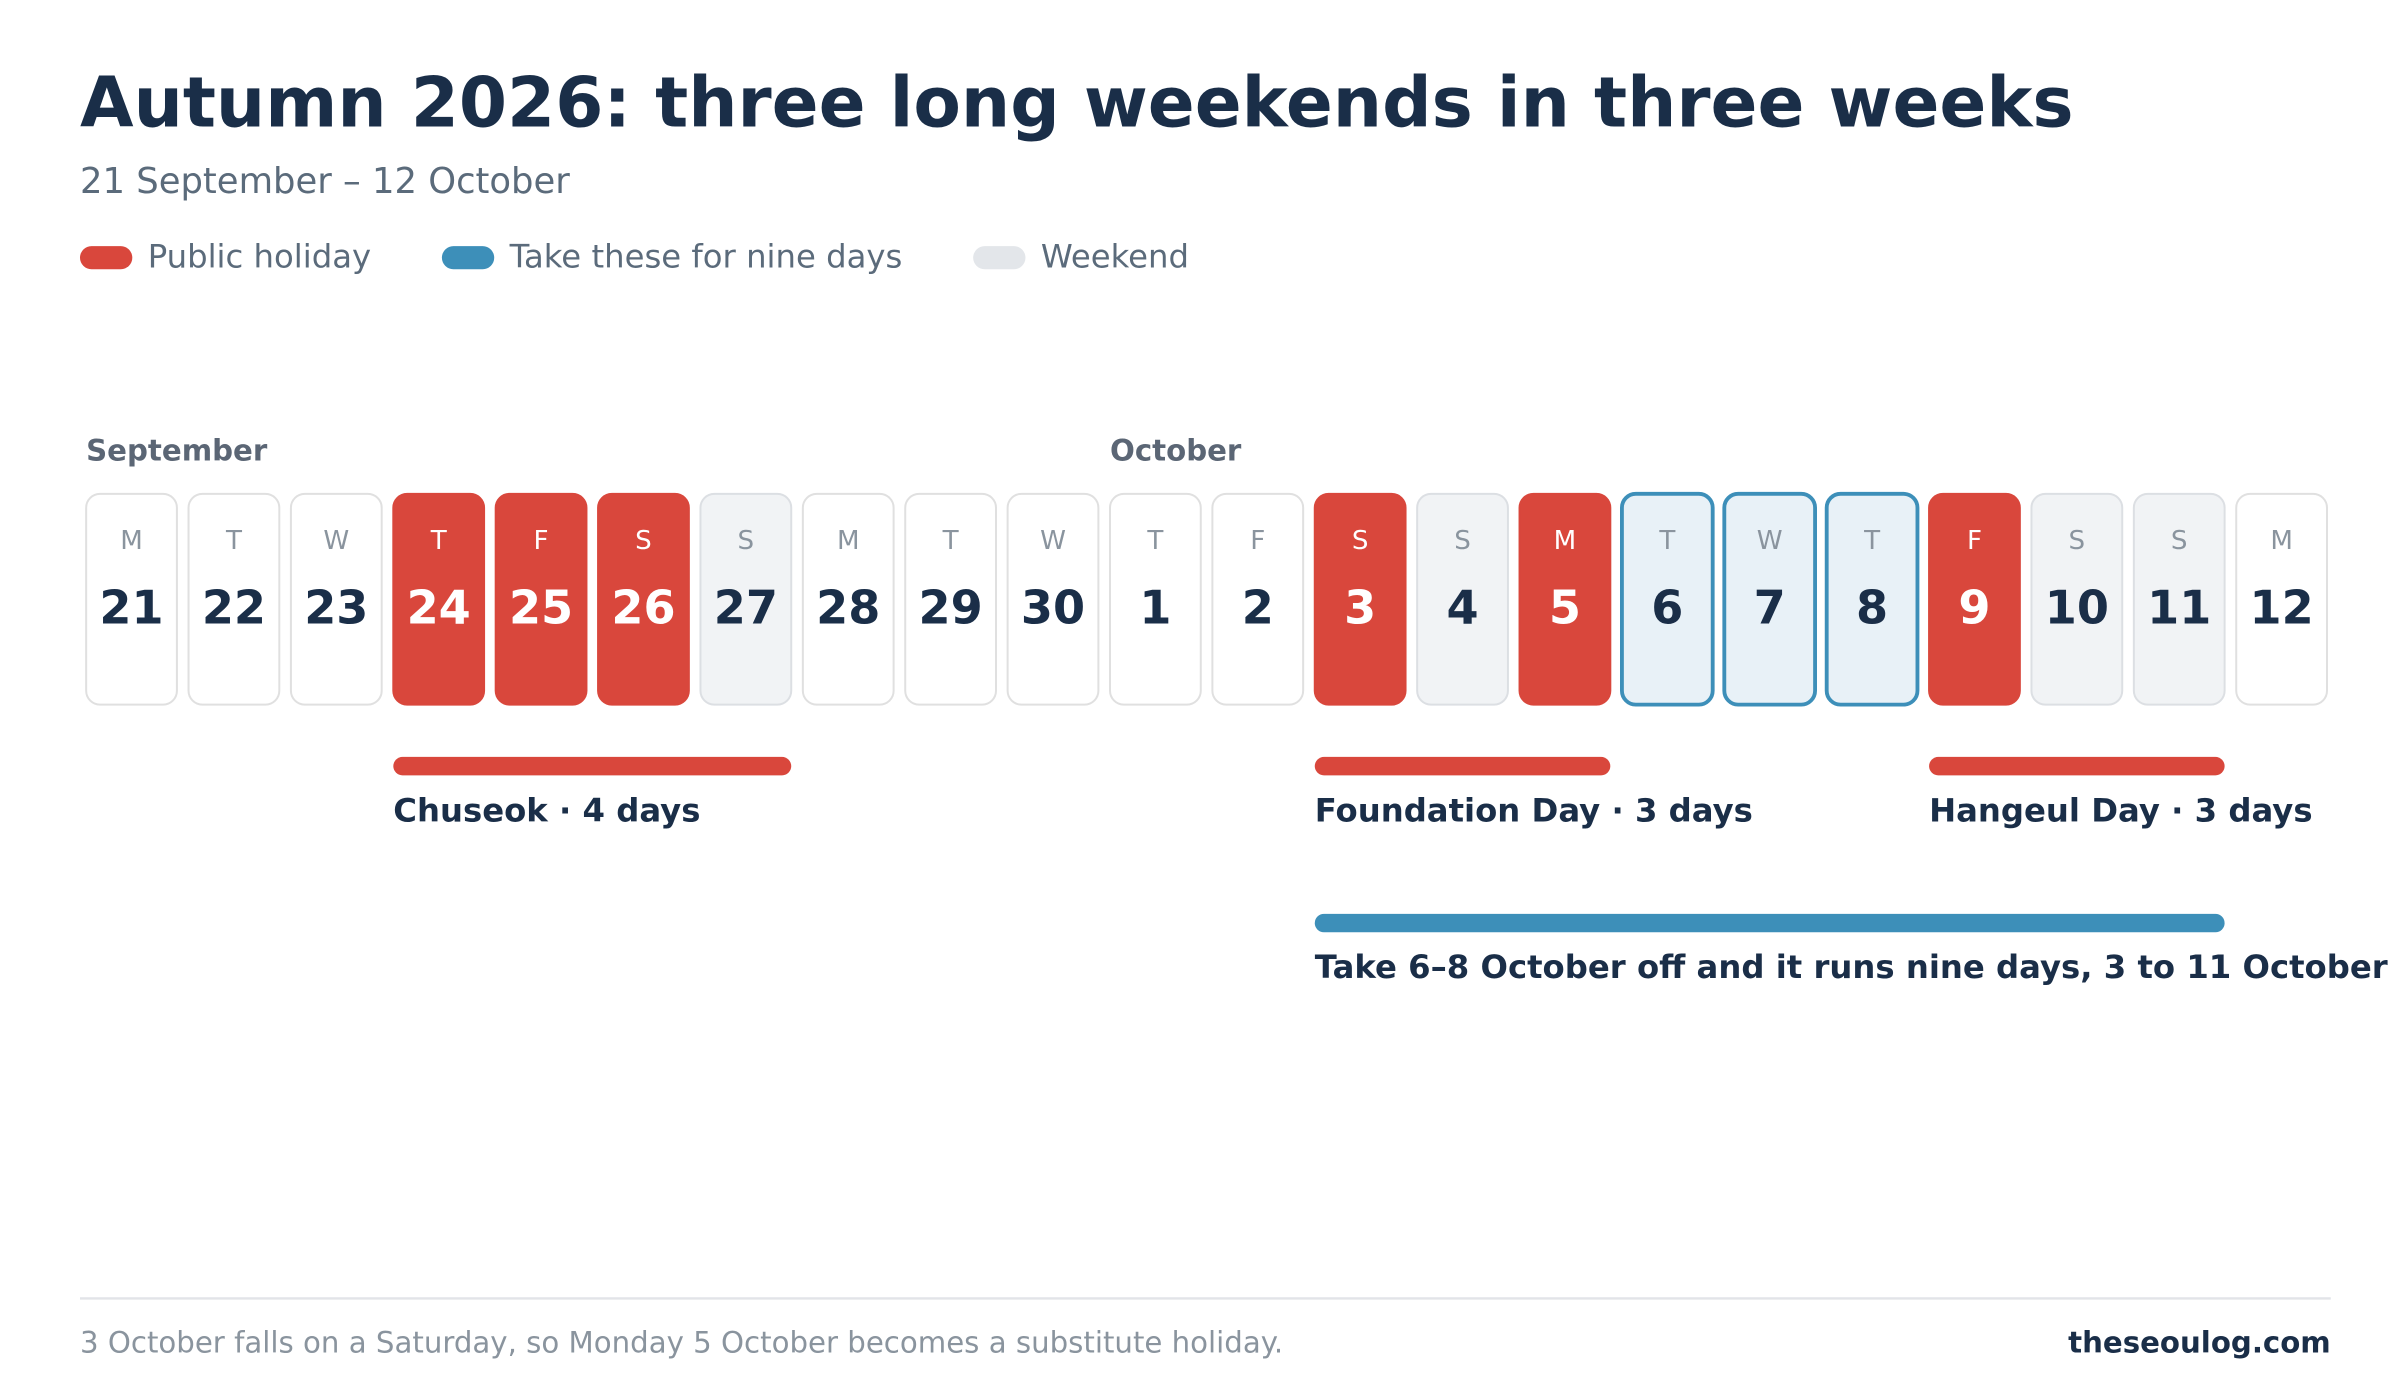 The width and height of the screenshot is (2400, 1400). Describe the element at coordinates (1115, 256) in the screenshot. I see `legend-label: Weekend` at that location.